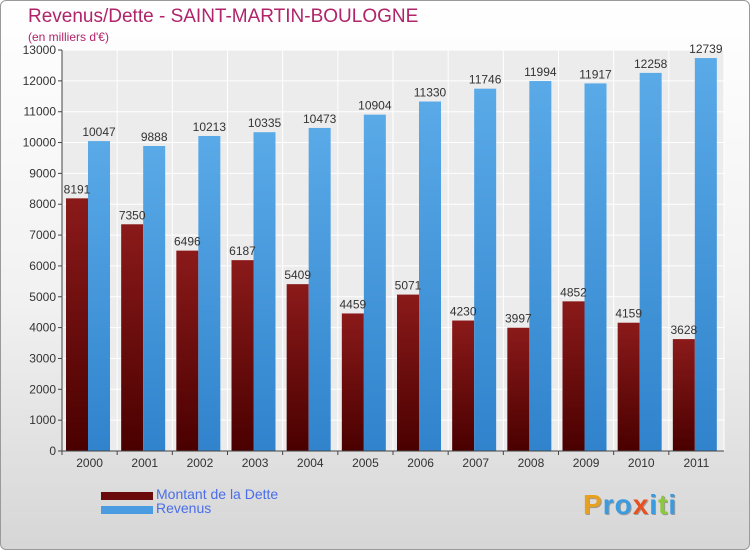 The width and height of the screenshot is (750, 550). What do you see at coordinates (242, 251) in the screenshot?
I see `data-label: 6187` at bounding box center [242, 251].